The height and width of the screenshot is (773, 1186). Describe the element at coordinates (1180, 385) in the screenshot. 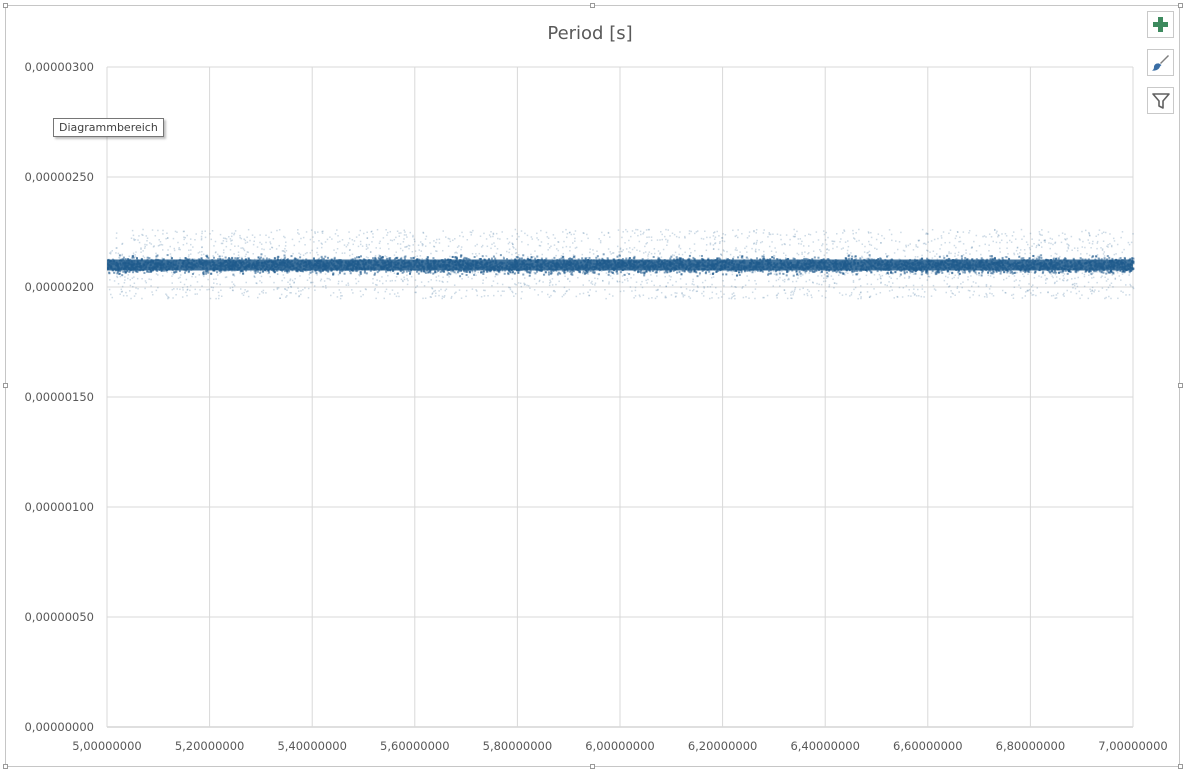

I see `resize-handle-middle-right` at that location.